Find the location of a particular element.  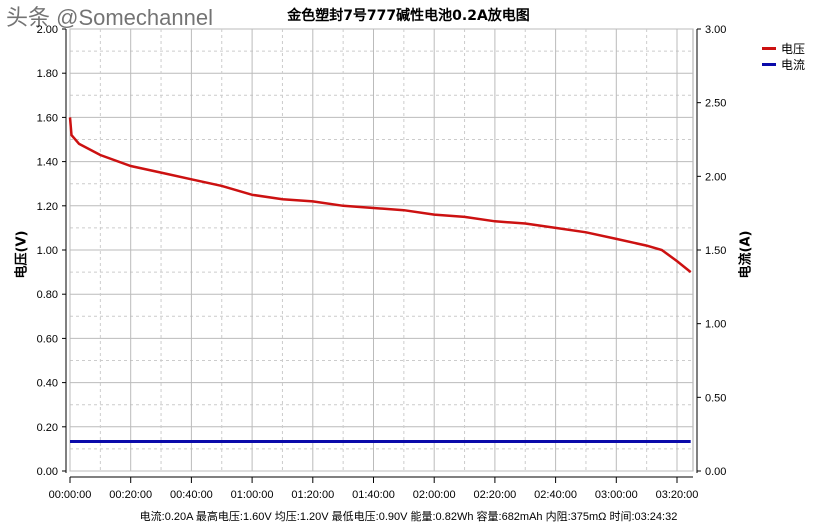

legend-item-voltage: 电压 is located at coordinates (783, 48).